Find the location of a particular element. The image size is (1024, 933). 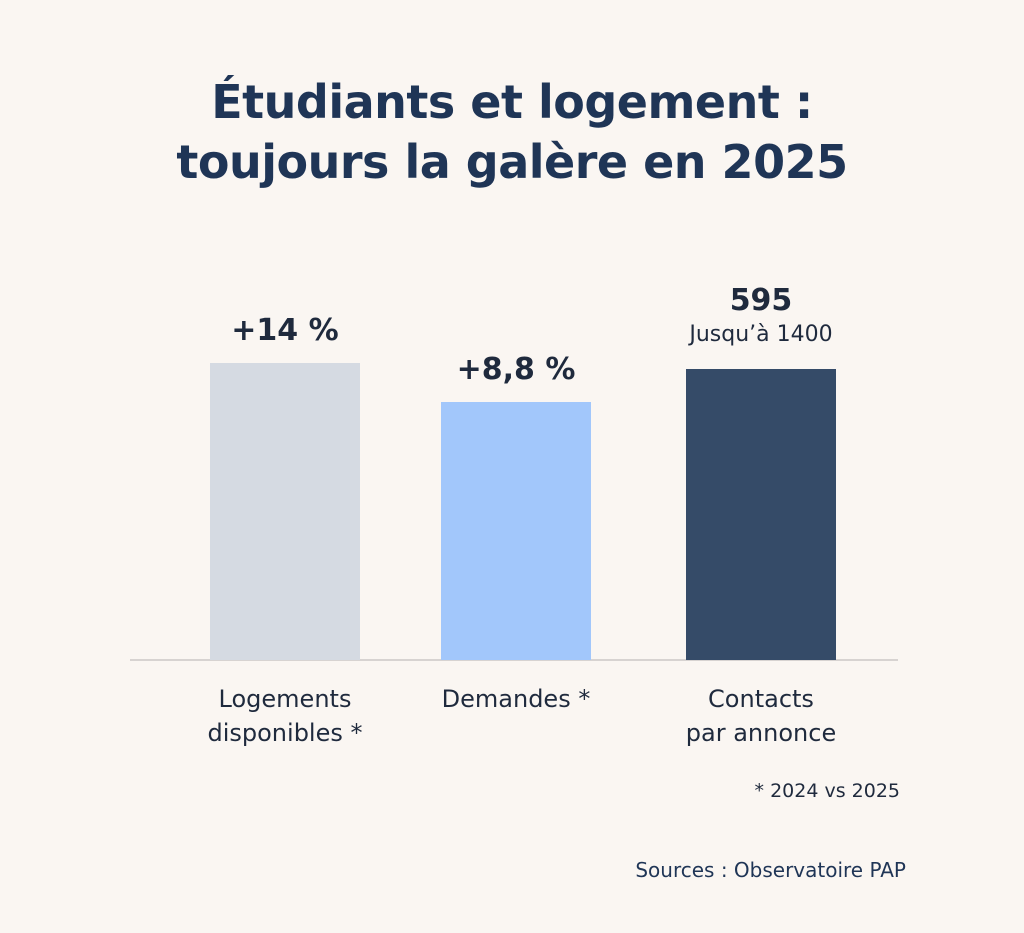

bar-value-label-1: +14 % is located at coordinates (285, 330).